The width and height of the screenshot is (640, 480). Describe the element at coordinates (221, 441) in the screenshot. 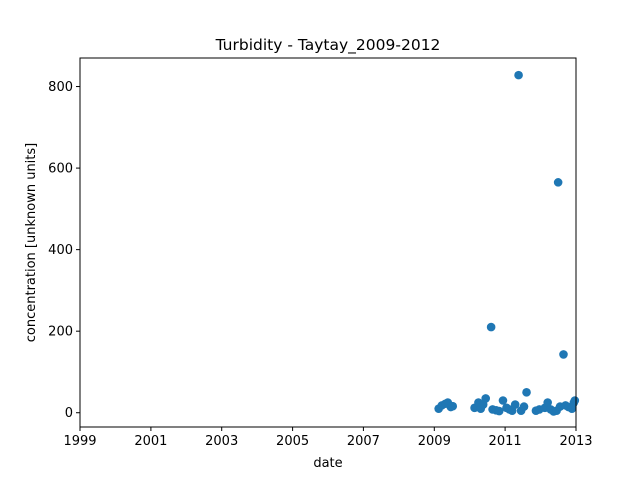

I see `x-tick-label: 2003` at that location.